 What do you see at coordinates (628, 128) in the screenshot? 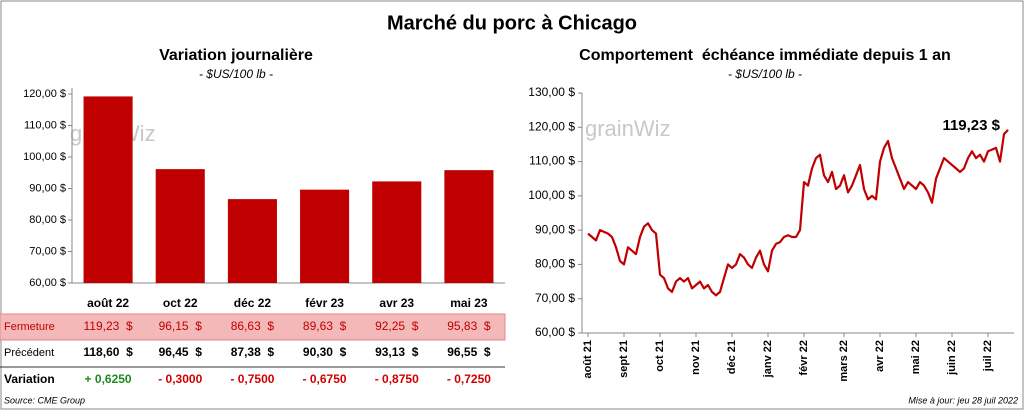
I see `watermark: grainWiz` at bounding box center [628, 128].